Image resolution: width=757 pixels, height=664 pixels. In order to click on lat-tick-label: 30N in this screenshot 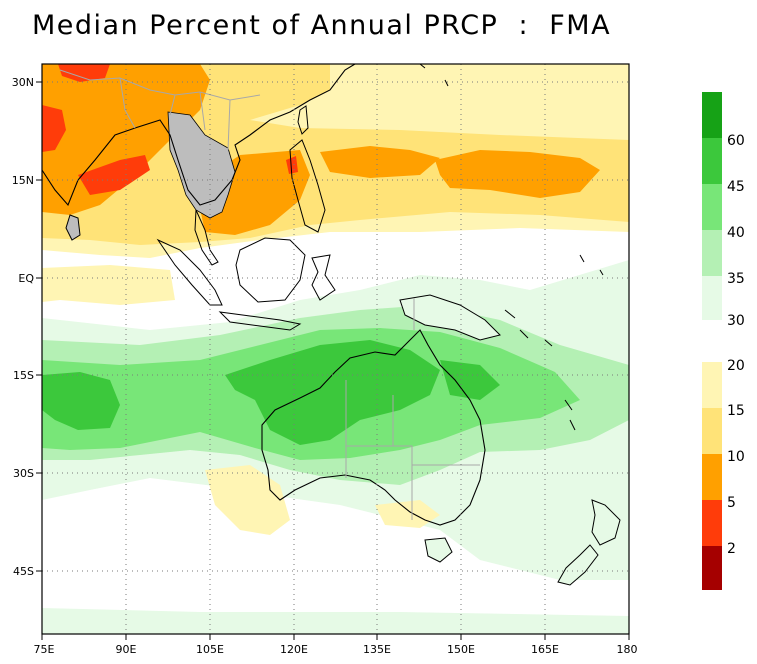, I will do `click(23, 82)`.